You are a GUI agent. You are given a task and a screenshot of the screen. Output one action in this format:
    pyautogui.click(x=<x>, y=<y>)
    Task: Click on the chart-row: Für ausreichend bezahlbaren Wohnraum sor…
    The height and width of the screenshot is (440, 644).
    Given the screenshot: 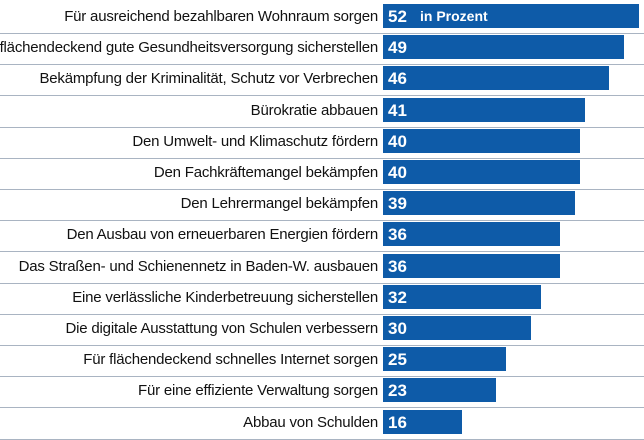 What is the action you would take?
    pyautogui.click(x=322, y=17)
    